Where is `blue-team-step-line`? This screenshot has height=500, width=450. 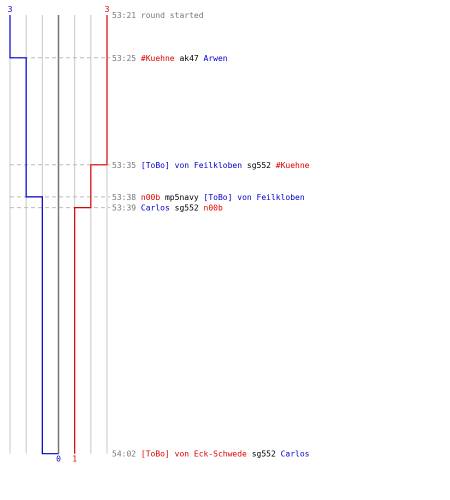 blue-team-step-line is located at coordinates (34, 235).